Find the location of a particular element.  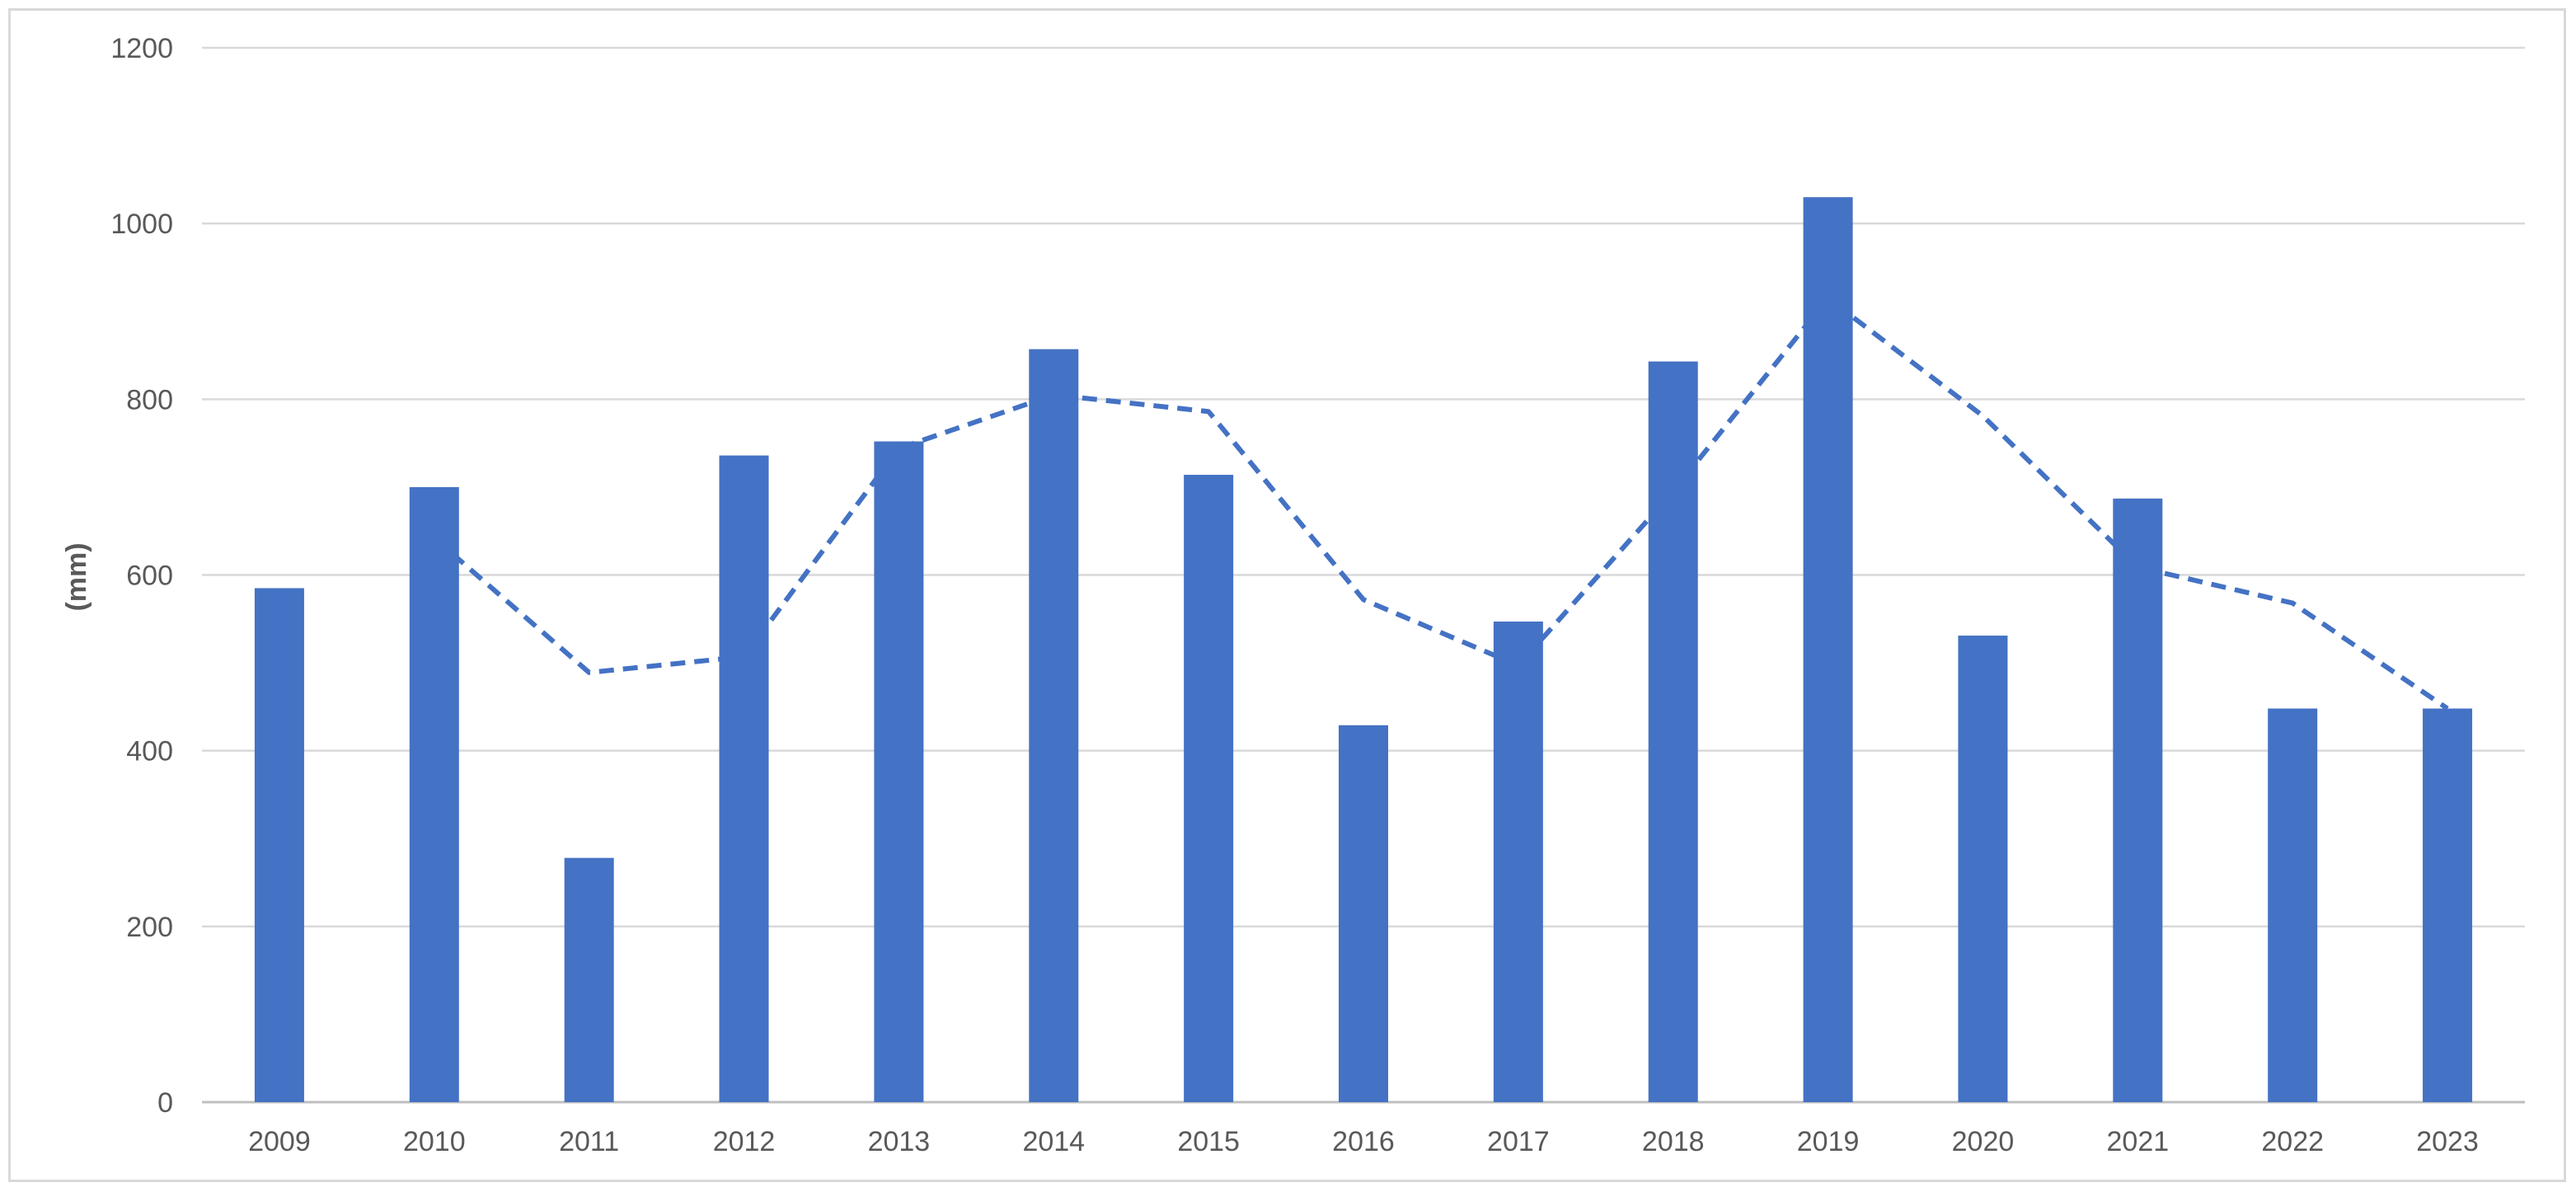

x-tick-label: 2018 is located at coordinates (1673, 1141).